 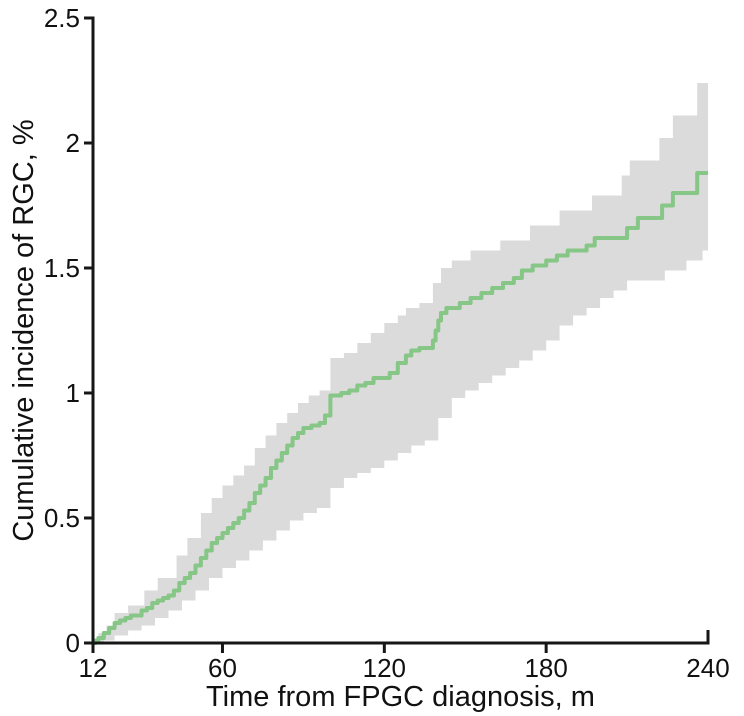 I want to click on y-tick-label: 0.5, so click(x=62, y=518).